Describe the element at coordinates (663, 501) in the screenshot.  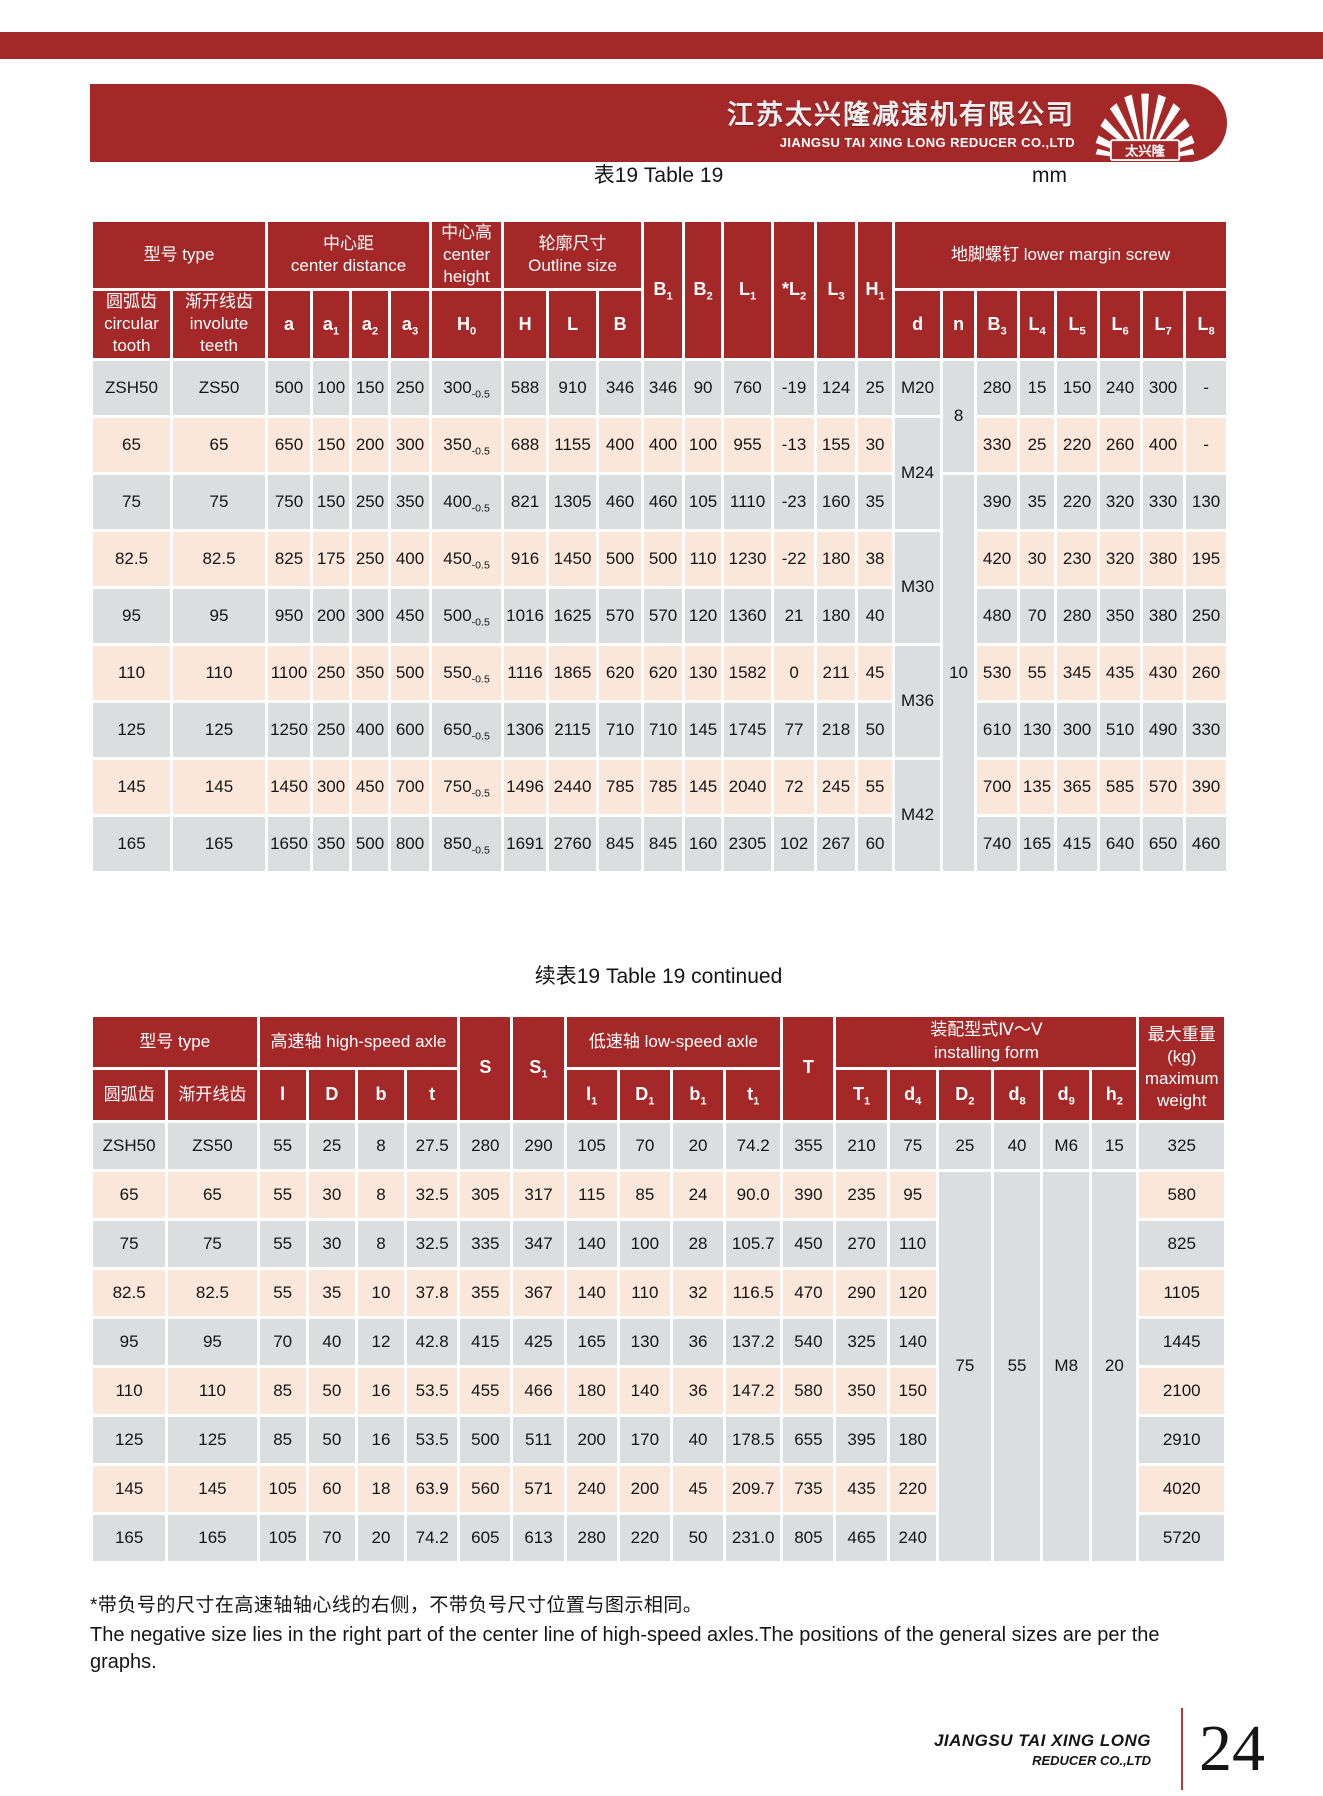
I see `table-cell: 460` at that location.